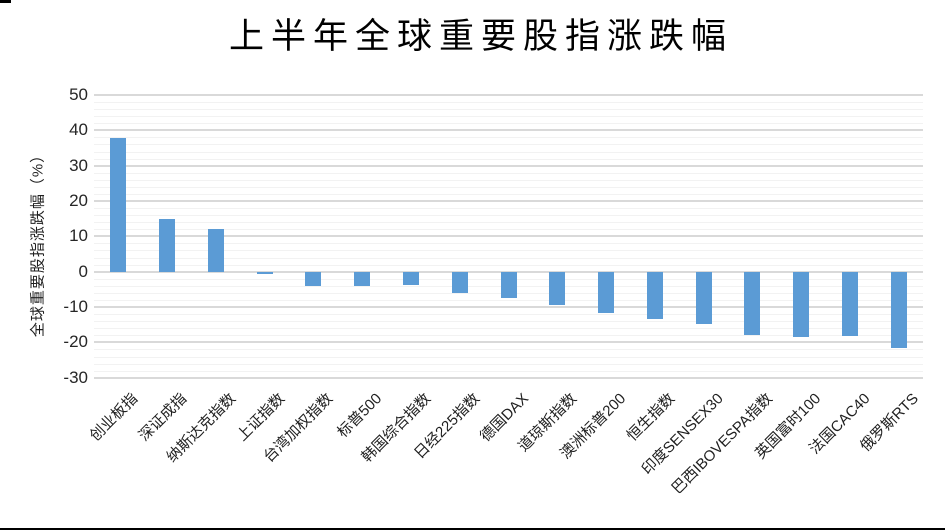  I want to click on y-tick-label: 40, so click(78, 130).